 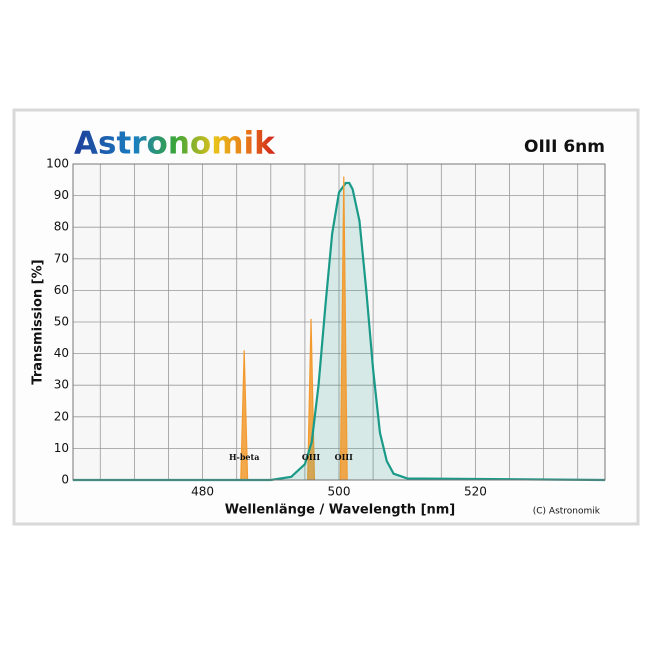 What do you see at coordinates (61, 353) in the screenshot?
I see `y-tick-label: 40` at bounding box center [61, 353].